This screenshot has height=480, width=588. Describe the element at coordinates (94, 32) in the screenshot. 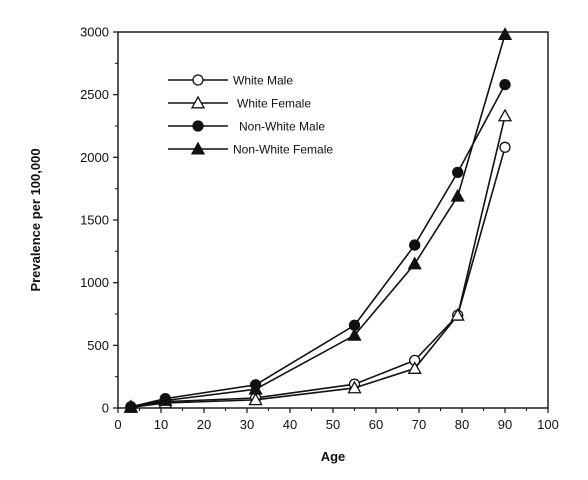

I see `y-tick-label: 3000` at that location.